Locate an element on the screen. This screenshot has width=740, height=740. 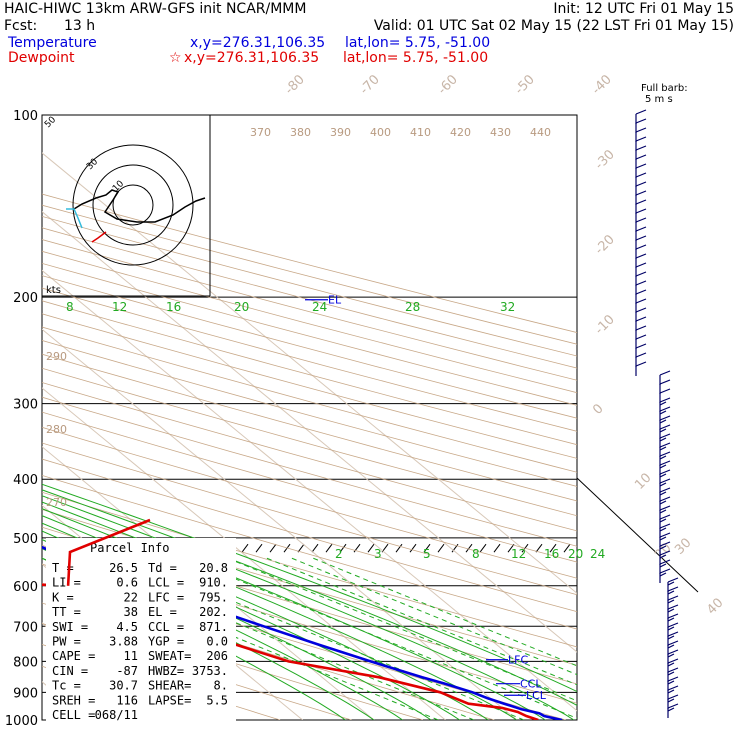
mixing-ratio-label: 5 is located at coordinates (427, 554).